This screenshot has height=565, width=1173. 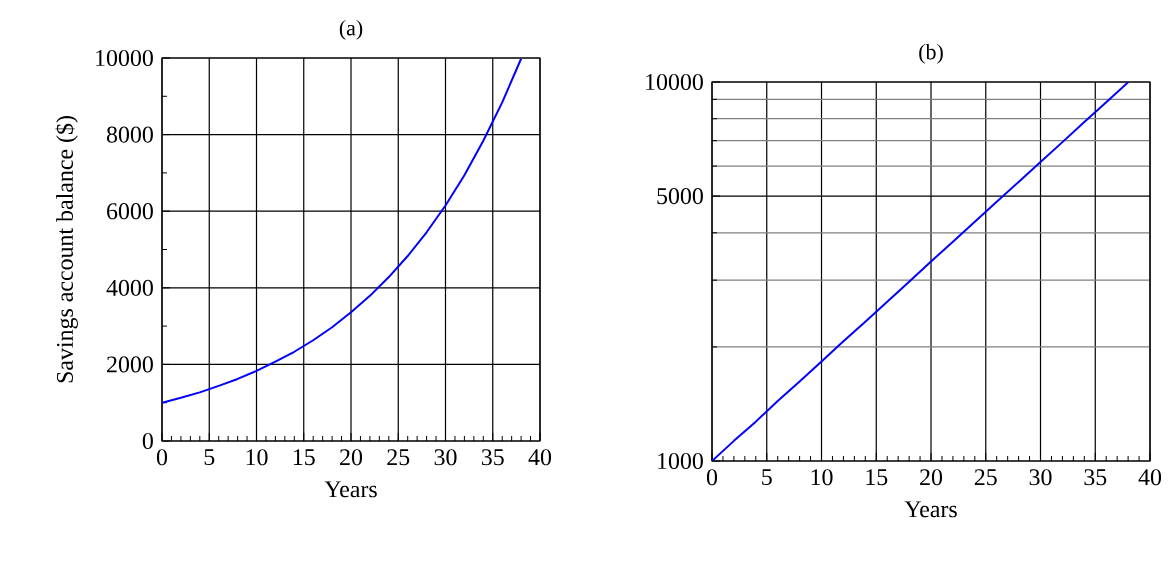 I want to click on y-axis-title: Savings account balance ($), so click(x=66, y=249).